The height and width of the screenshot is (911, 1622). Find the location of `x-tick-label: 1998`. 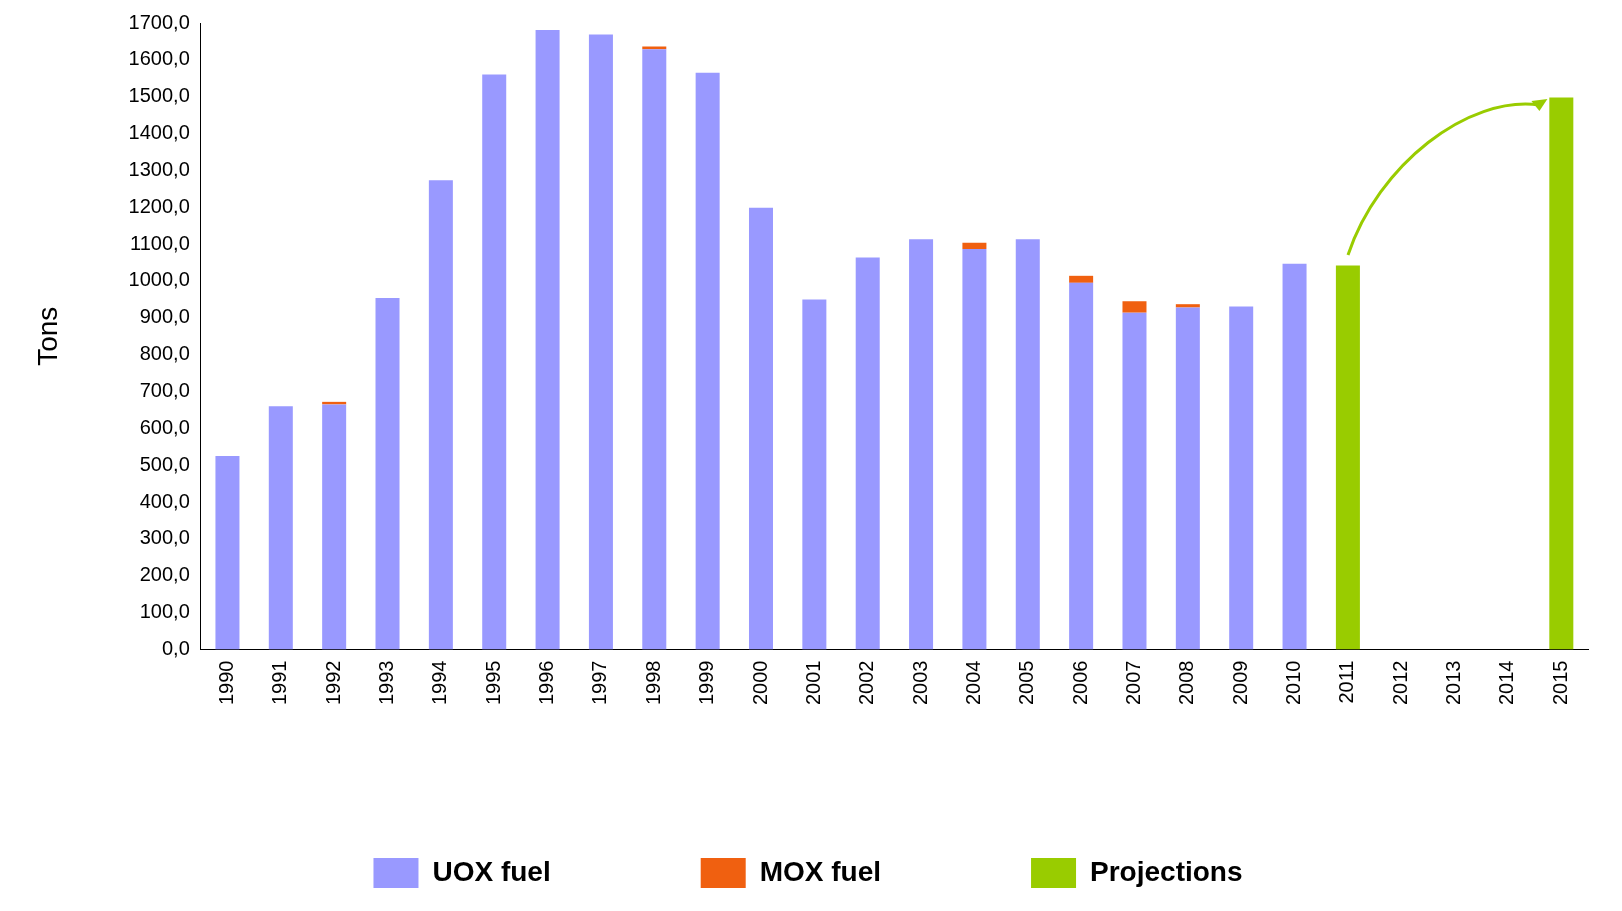

x-tick-label: 1998 is located at coordinates (652, 683).